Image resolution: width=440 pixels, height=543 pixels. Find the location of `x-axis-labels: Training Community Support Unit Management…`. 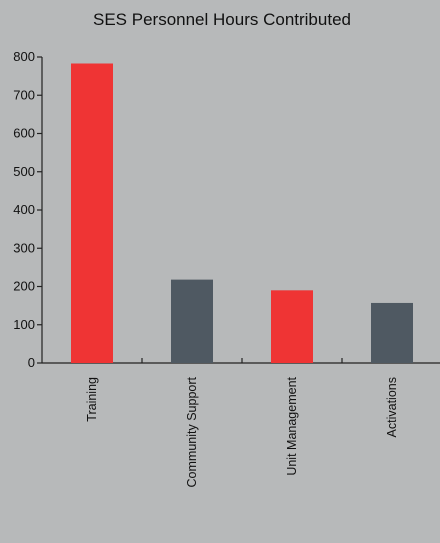

x-axis-labels: Training Community Support Unit Management… is located at coordinates (242, 431).